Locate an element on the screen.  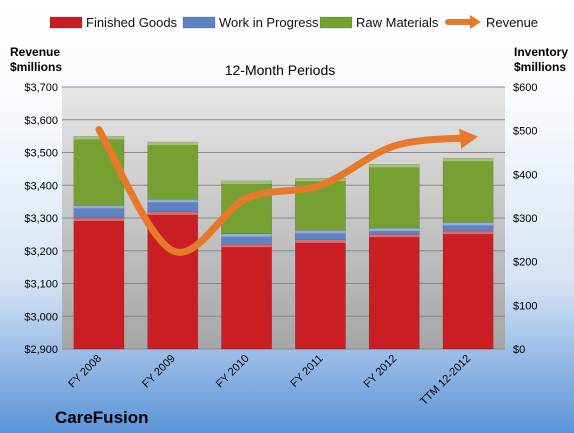
right-tick-label: $200 is located at coordinates (525, 263).